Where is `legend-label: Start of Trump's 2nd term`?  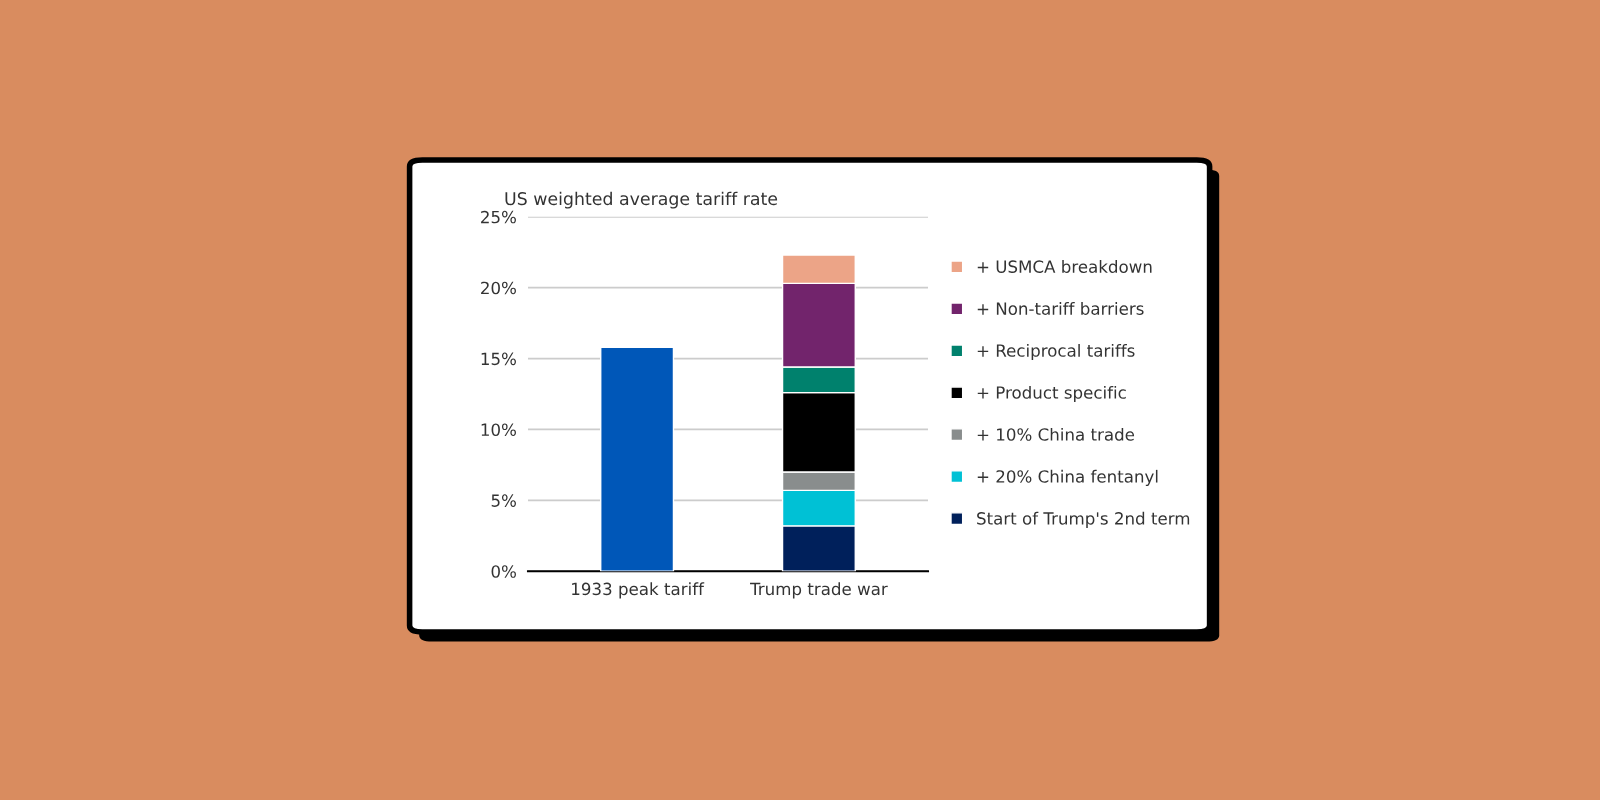 legend-label: Start of Trump's 2nd term is located at coordinates (1083, 519).